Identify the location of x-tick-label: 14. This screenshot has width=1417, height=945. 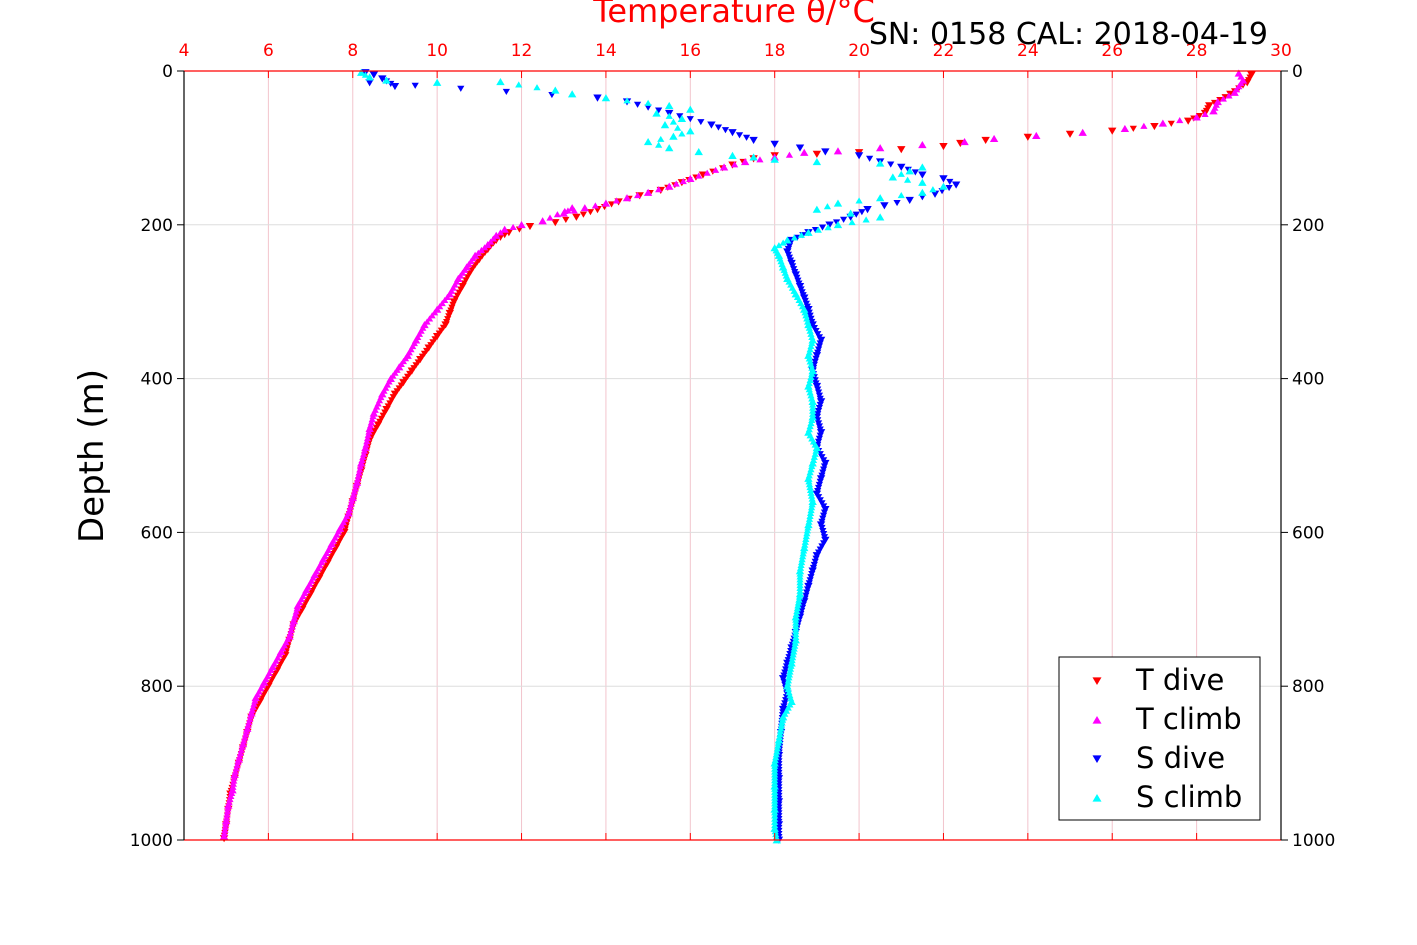
(606, 51).